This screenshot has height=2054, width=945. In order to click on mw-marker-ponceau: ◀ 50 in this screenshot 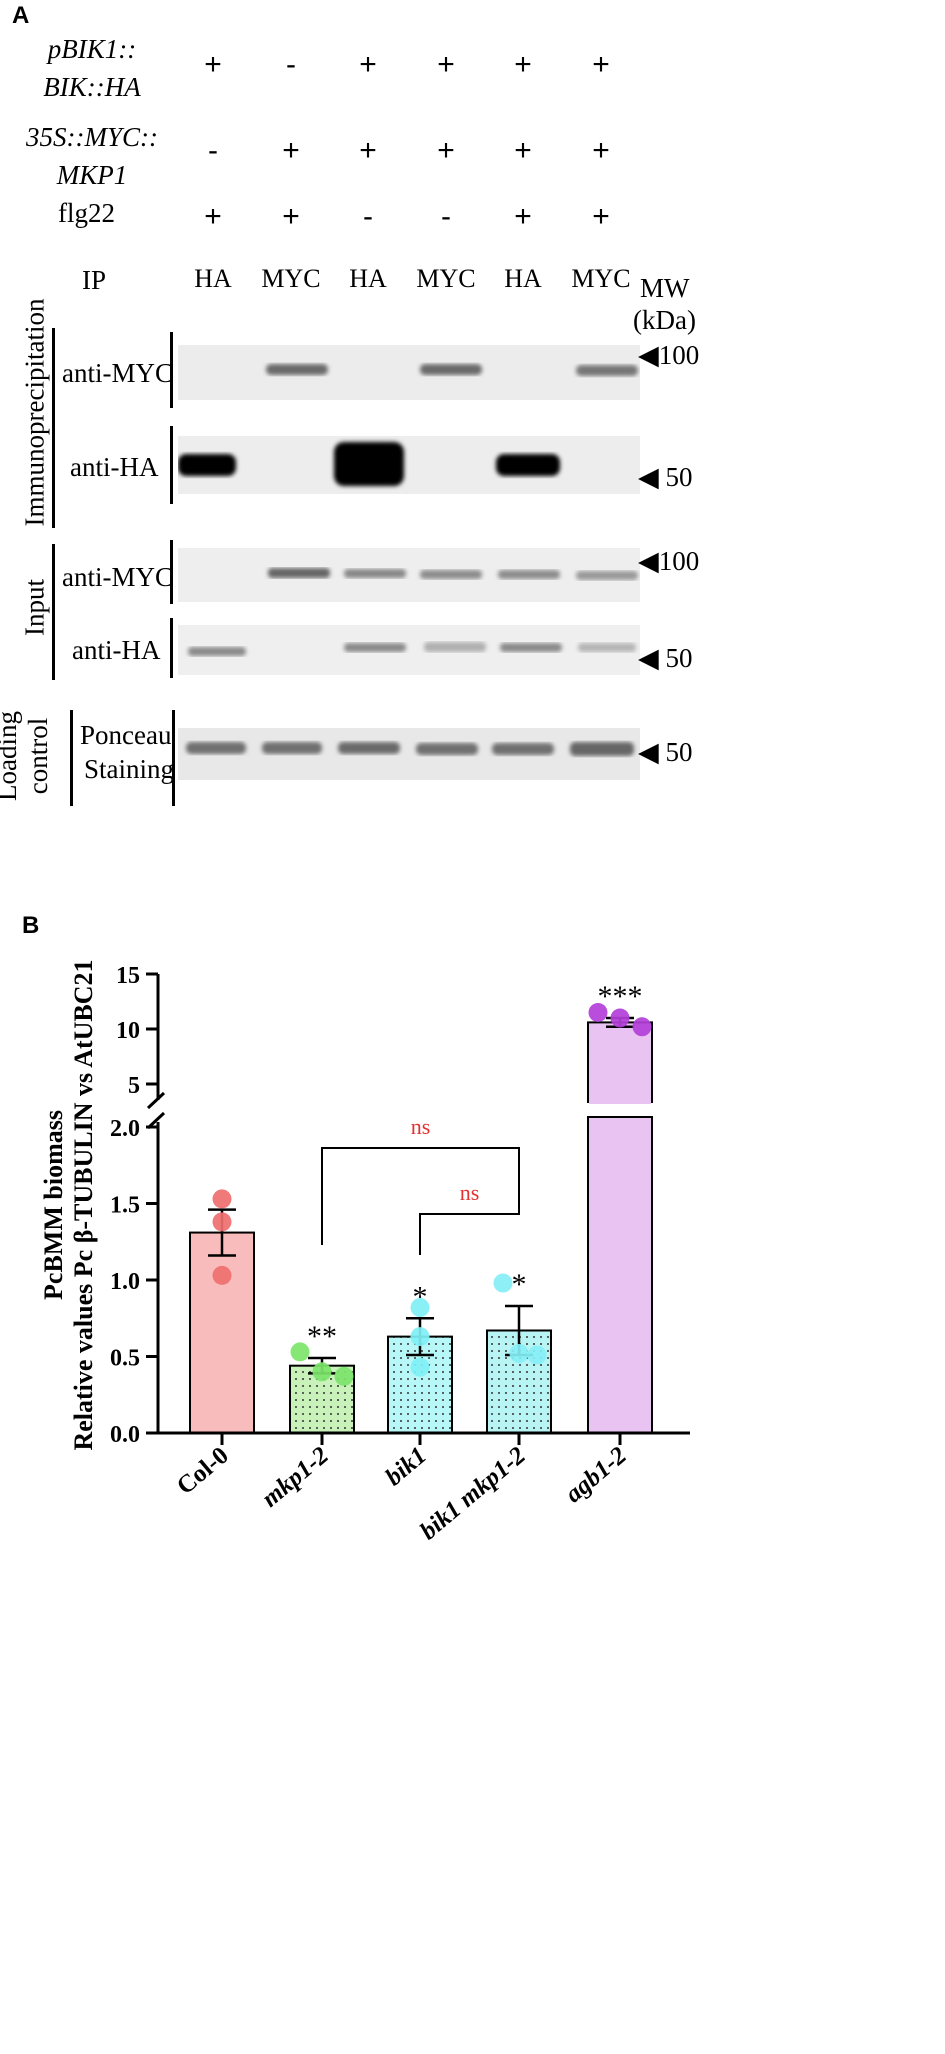, I will do `click(665, 752)`.